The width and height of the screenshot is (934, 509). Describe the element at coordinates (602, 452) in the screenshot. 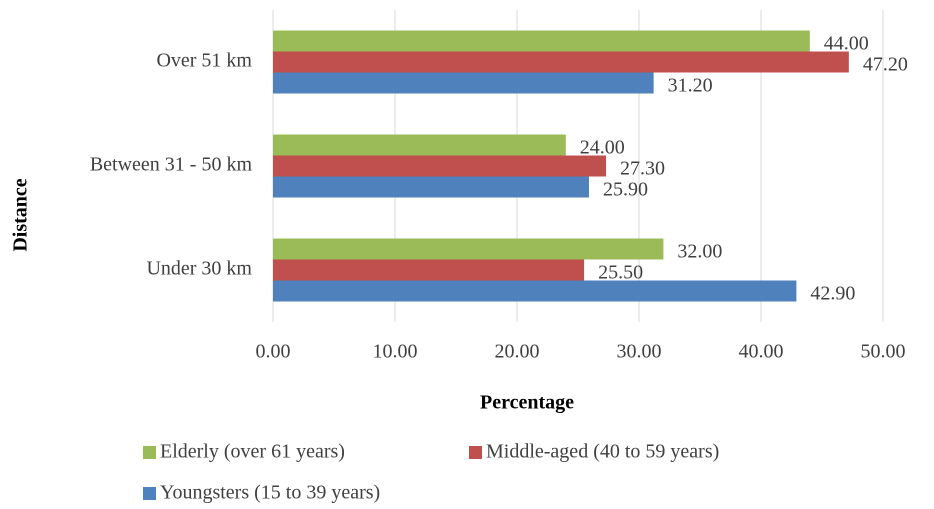

I see `legend-label: Middle-aged (40 to 59 years)` at that location.